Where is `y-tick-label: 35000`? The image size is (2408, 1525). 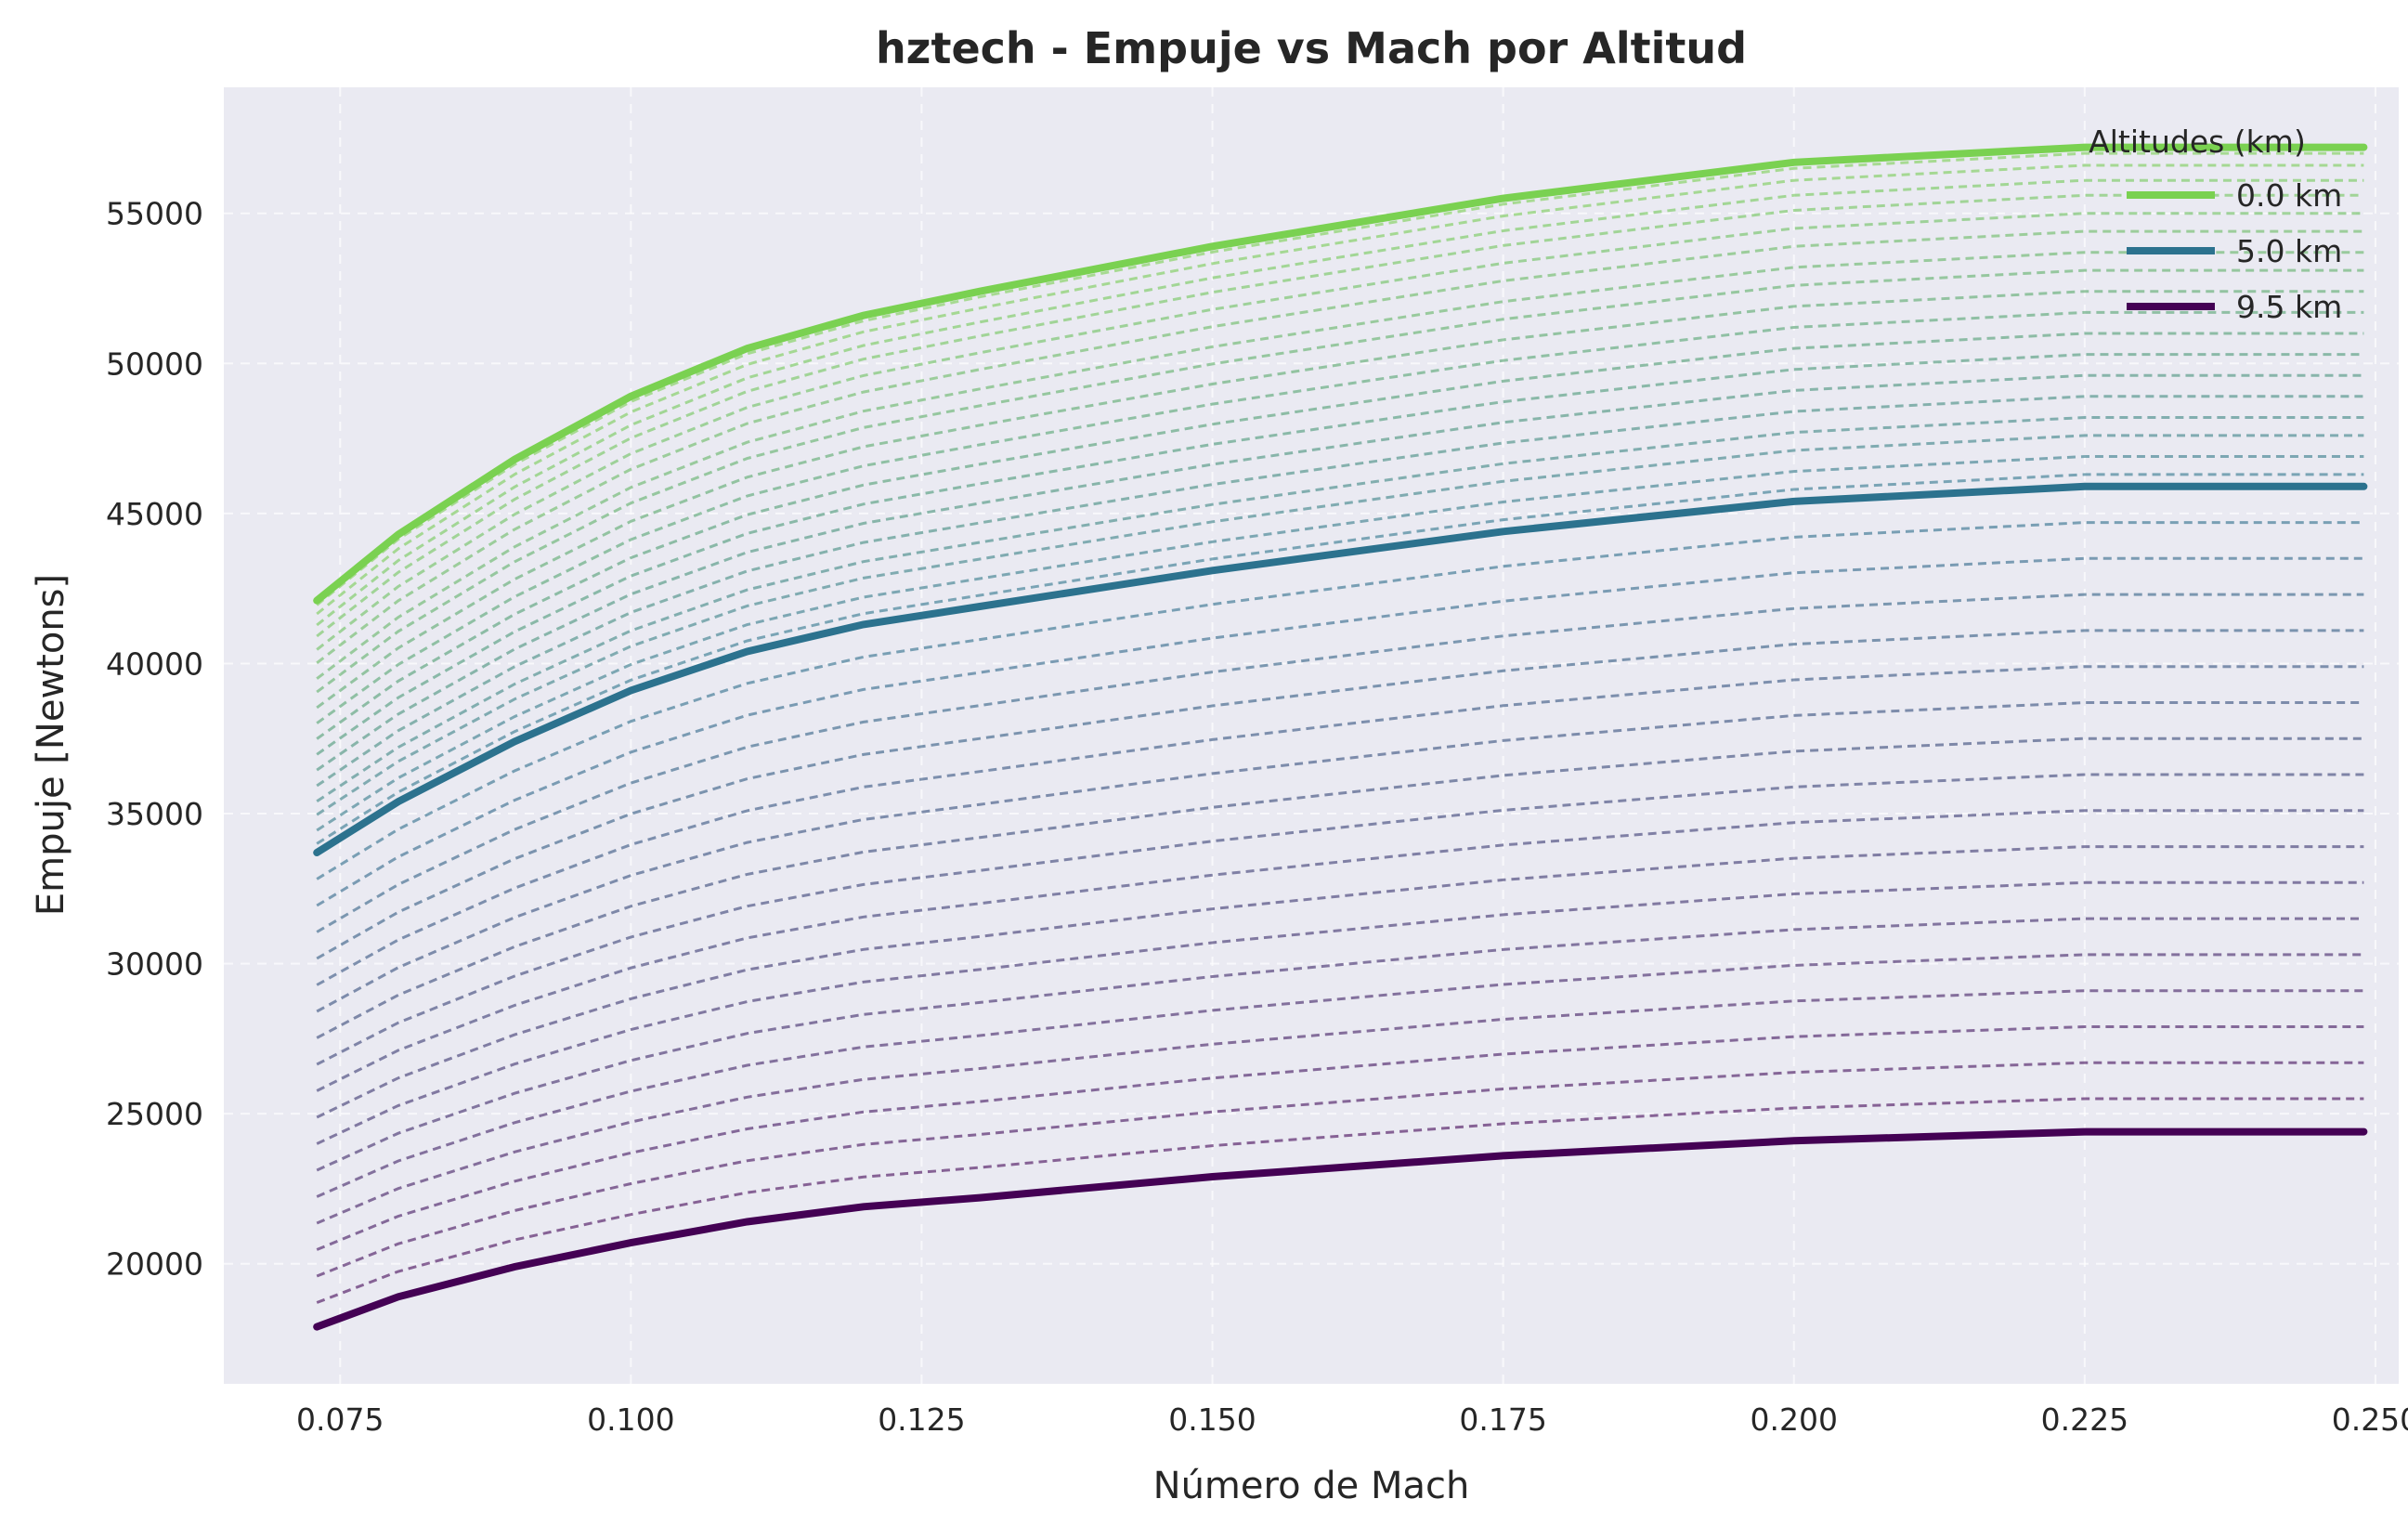 y-tick-label: 35000 is located at coordinates (155, 814).